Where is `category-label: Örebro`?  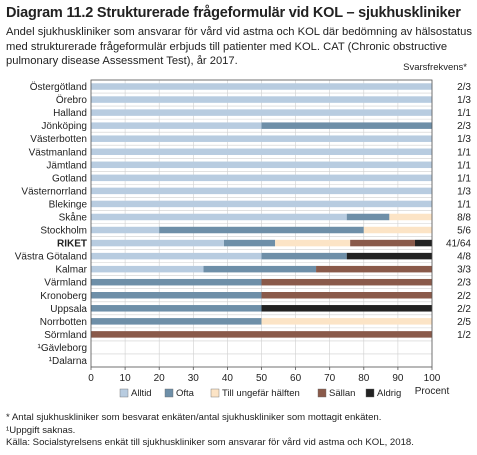 category-label: Örebro is located at coordinates (72, 100).